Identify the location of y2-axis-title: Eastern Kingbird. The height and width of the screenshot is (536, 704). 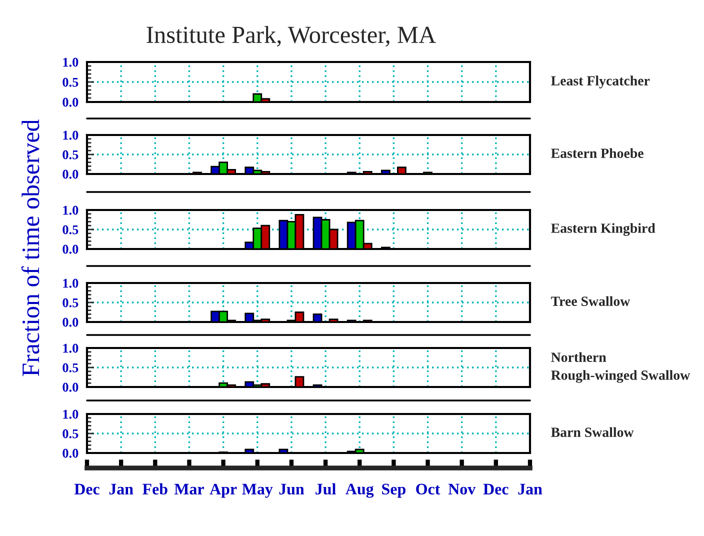
(603, 229).